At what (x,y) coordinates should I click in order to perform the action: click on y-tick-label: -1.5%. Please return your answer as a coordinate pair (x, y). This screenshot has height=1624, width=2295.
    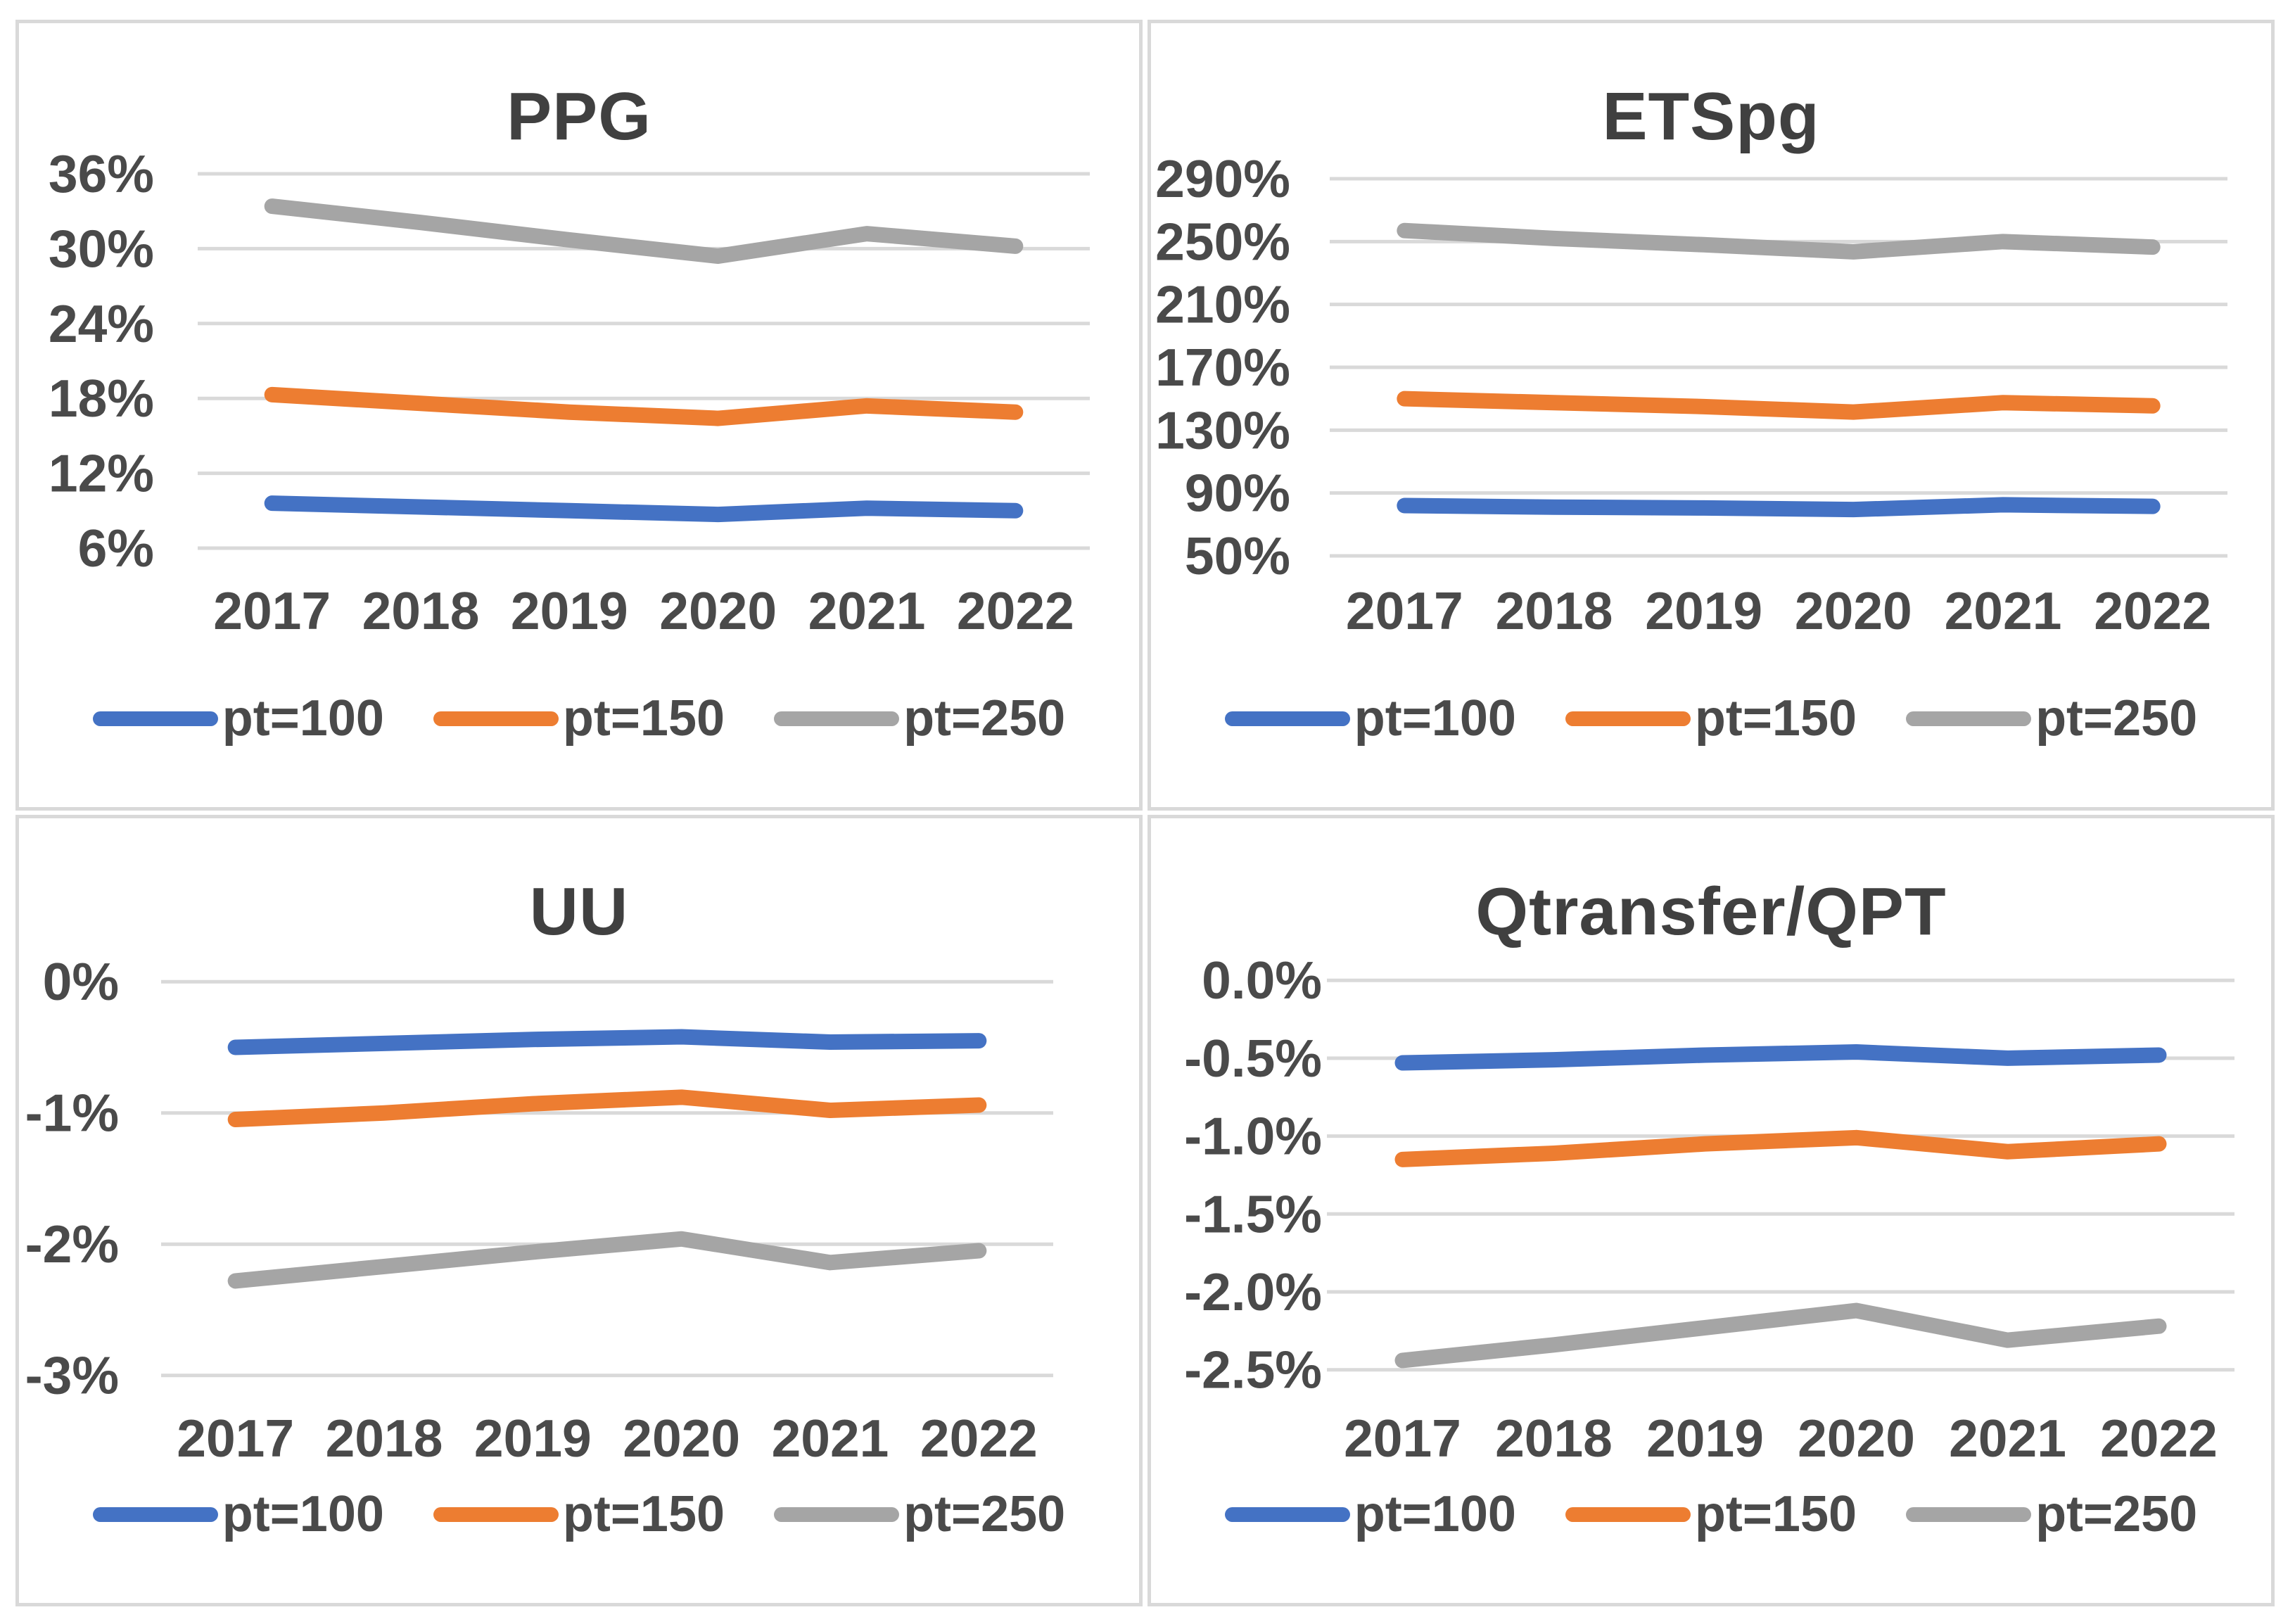
    Looking at the image, I should click on (1253, 1213).